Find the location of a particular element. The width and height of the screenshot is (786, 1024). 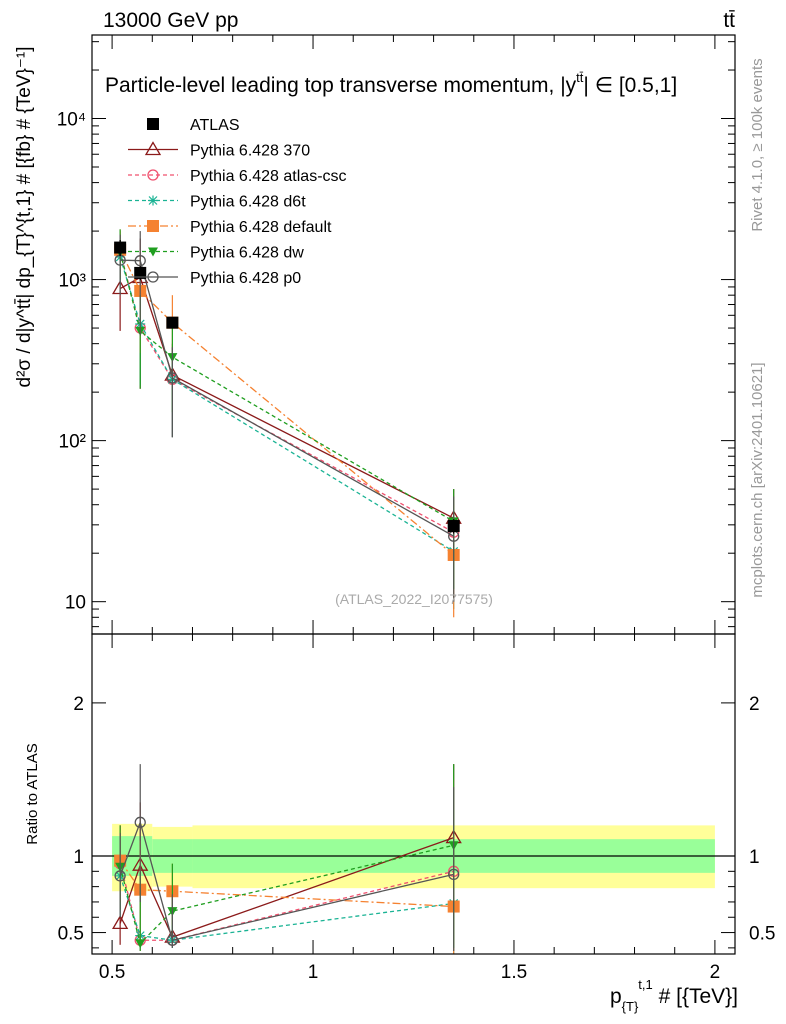

series-atlas-data is located at coordinates (287, 387).